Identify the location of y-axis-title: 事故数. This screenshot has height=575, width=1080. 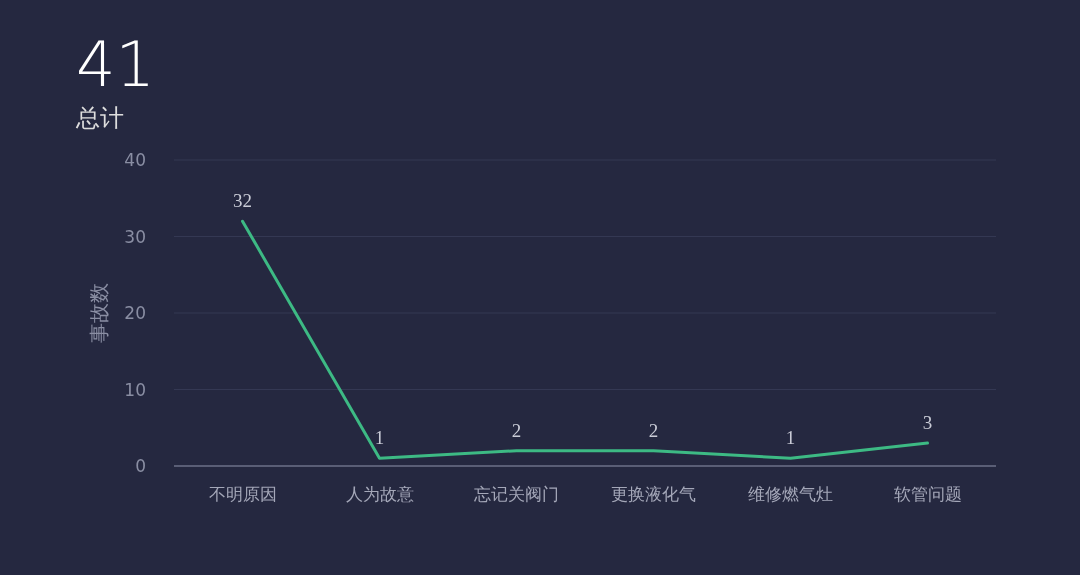
(99, 313).